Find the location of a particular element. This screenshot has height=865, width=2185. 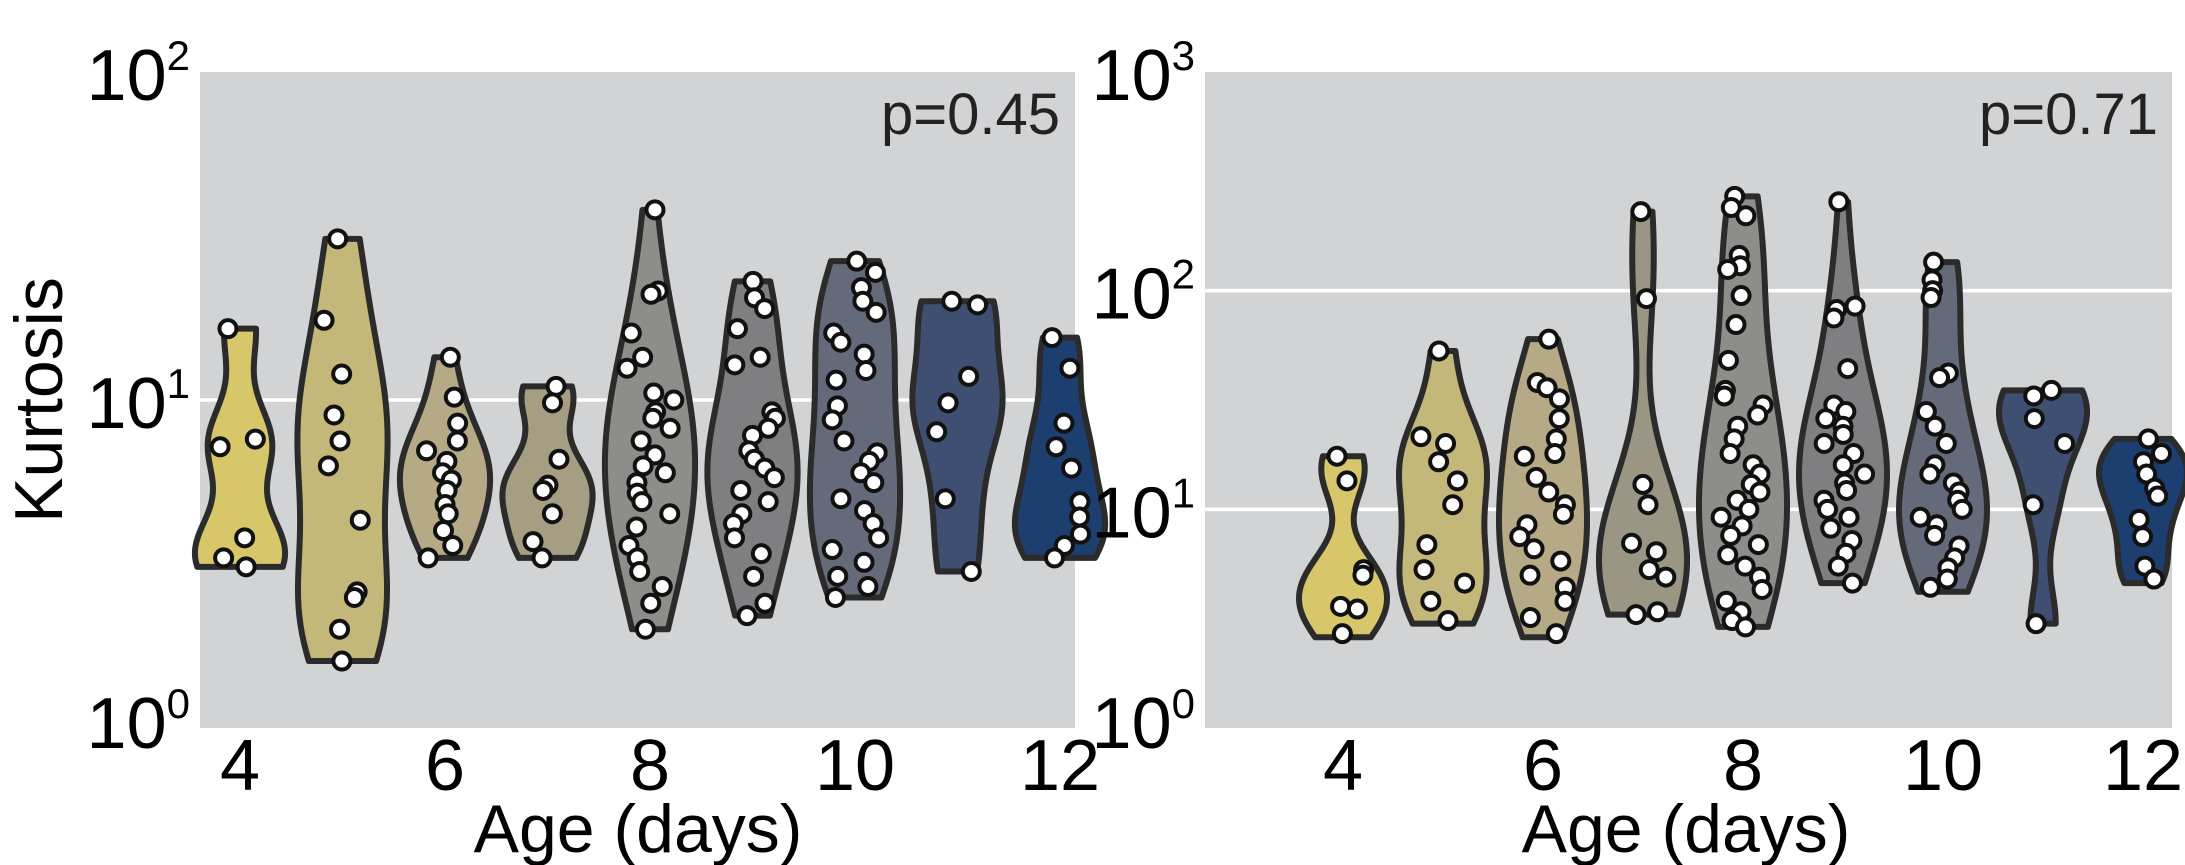

y-tick-label: 10¹ is located at coordinates (138, 402).